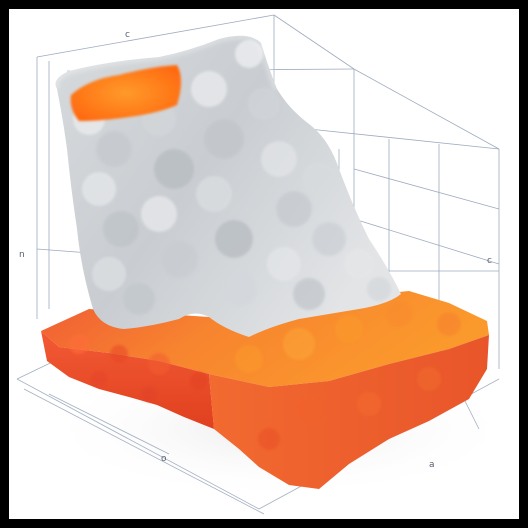  Describe the element at coordinates (127, 35) in the screenshot. I see `tick-label-top: c` at that location.